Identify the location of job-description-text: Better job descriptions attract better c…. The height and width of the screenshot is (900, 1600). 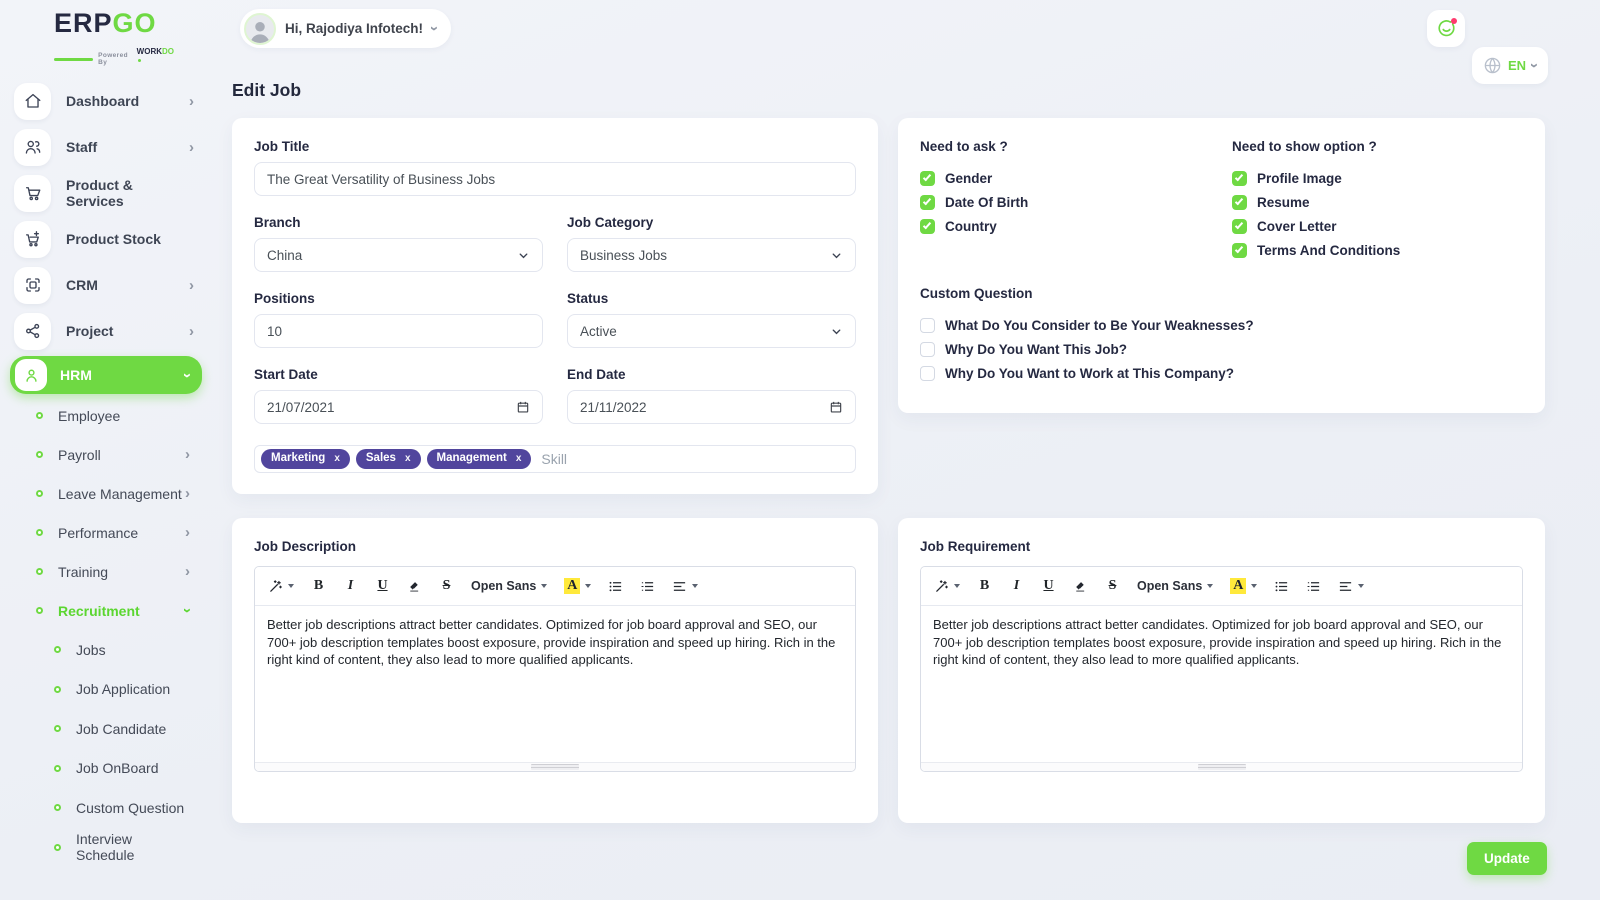
(551, 642).